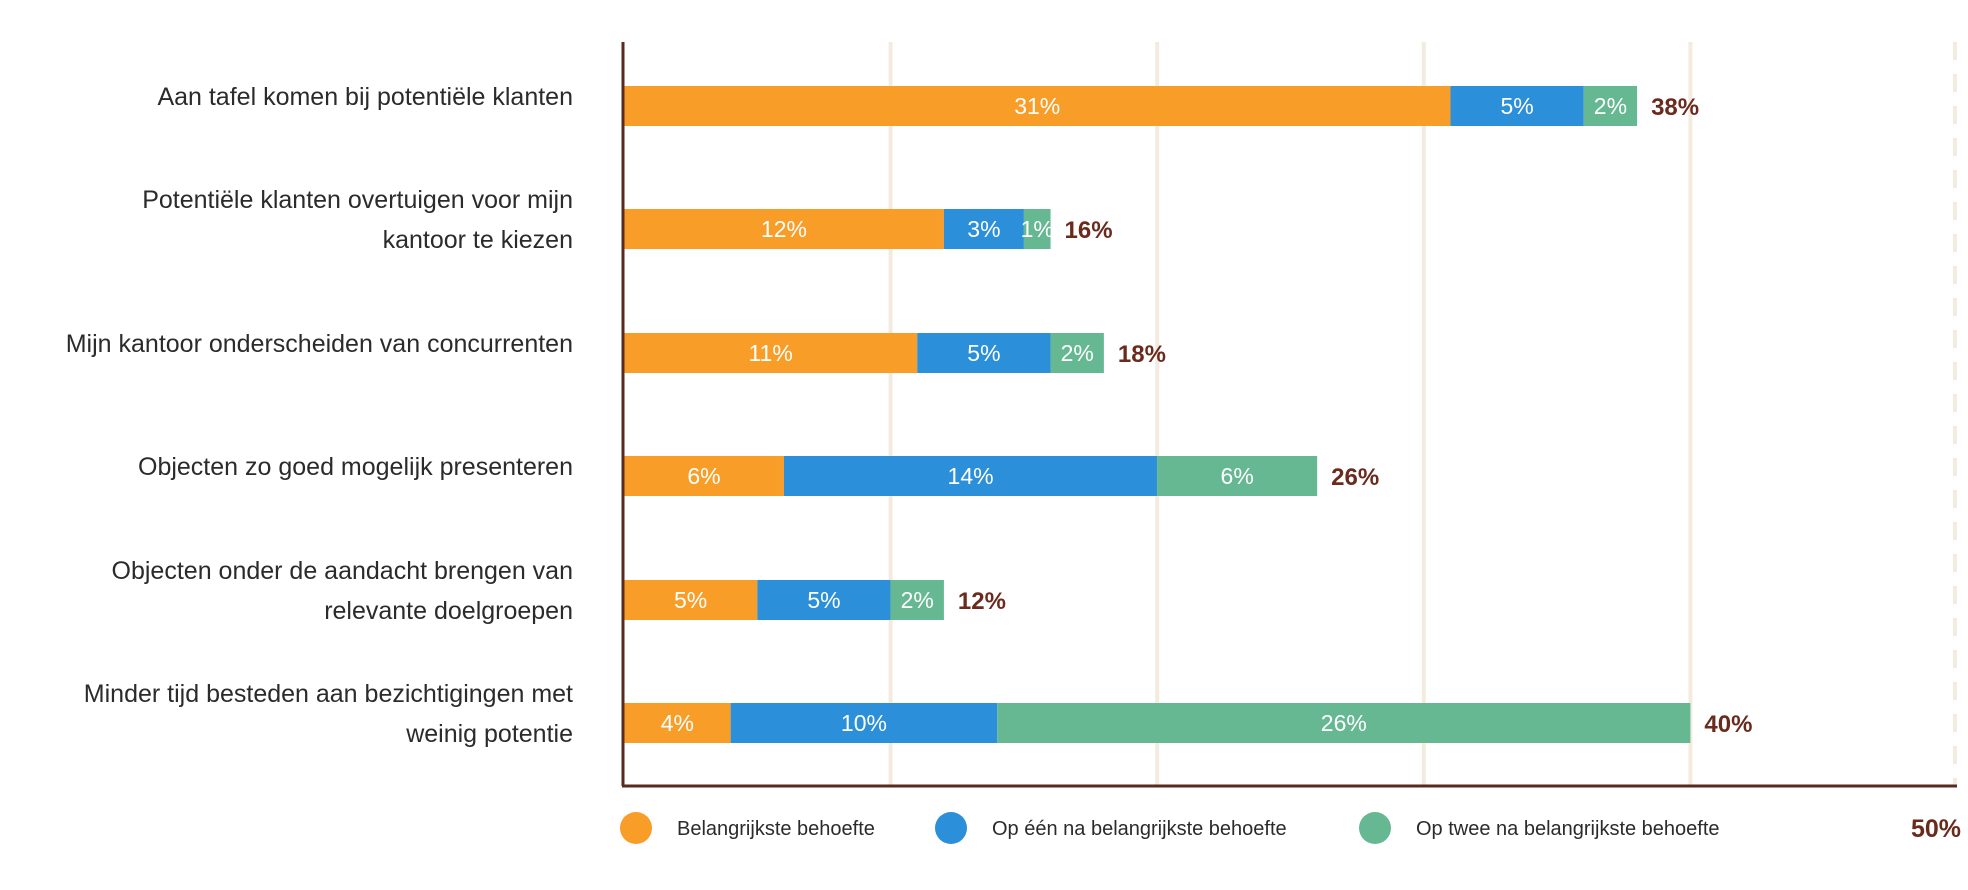 This screenshot has height=890, width=1968. What do you see at coordinates (1728, 724) in the screenshot?
I see `bar-total-label: 40%` at bounding box center [1728, 724].